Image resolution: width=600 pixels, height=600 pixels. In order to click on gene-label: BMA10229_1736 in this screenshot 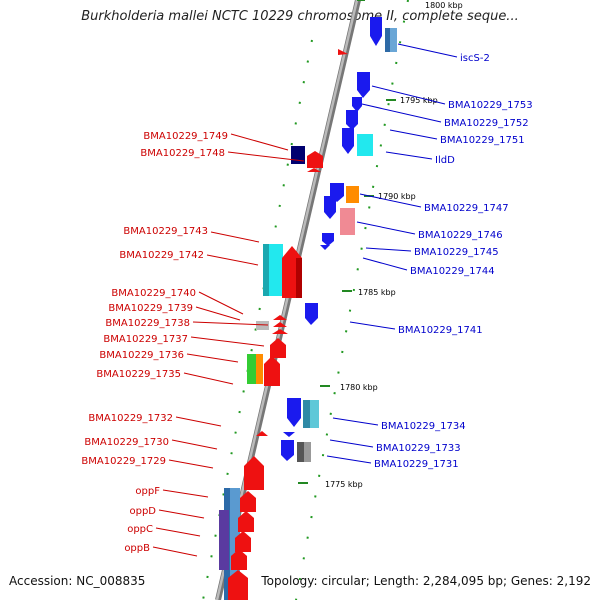, I will do `click(141, 355)`.